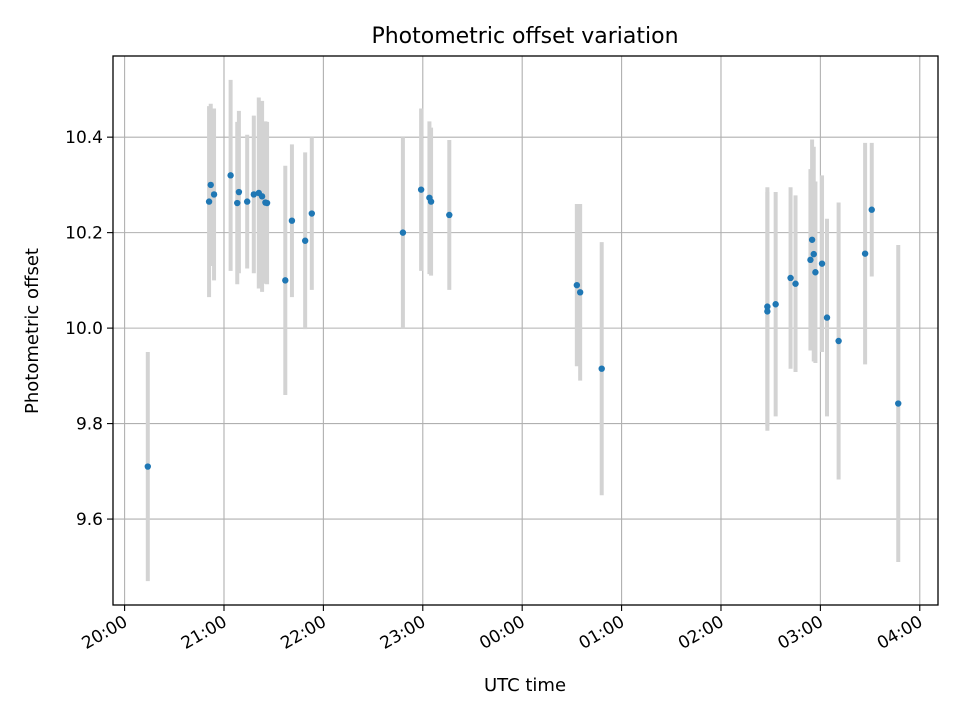 The width and height of the screenshot is (960, 720). Describe the element at coordinates (89, 520) in the screenshot. I see `y-tick-label: 9.6` at that location.